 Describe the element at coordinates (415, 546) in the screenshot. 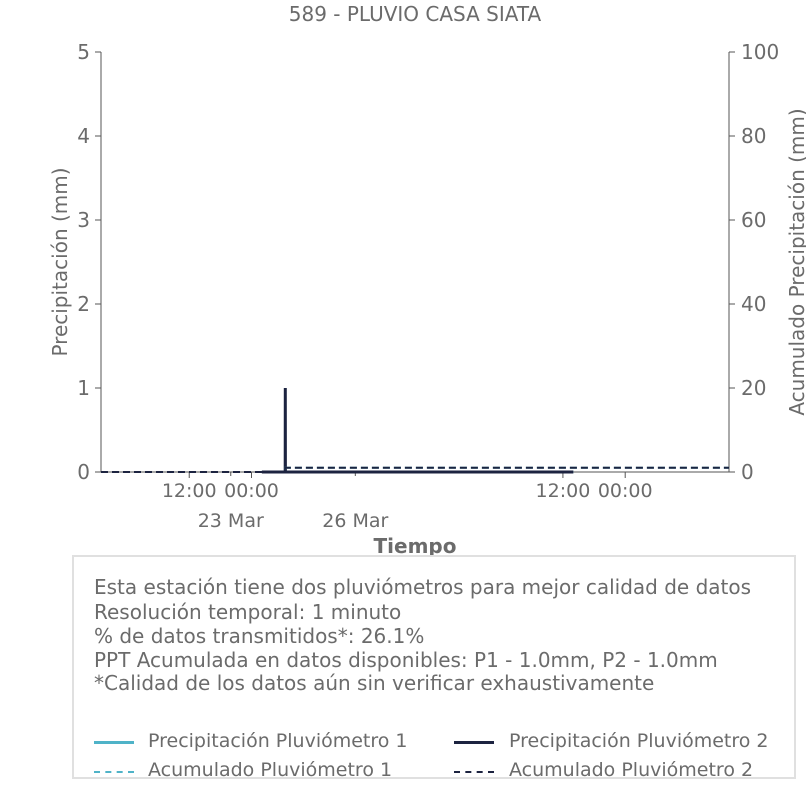

I see `x-axis-label: Tiempo` at that location.